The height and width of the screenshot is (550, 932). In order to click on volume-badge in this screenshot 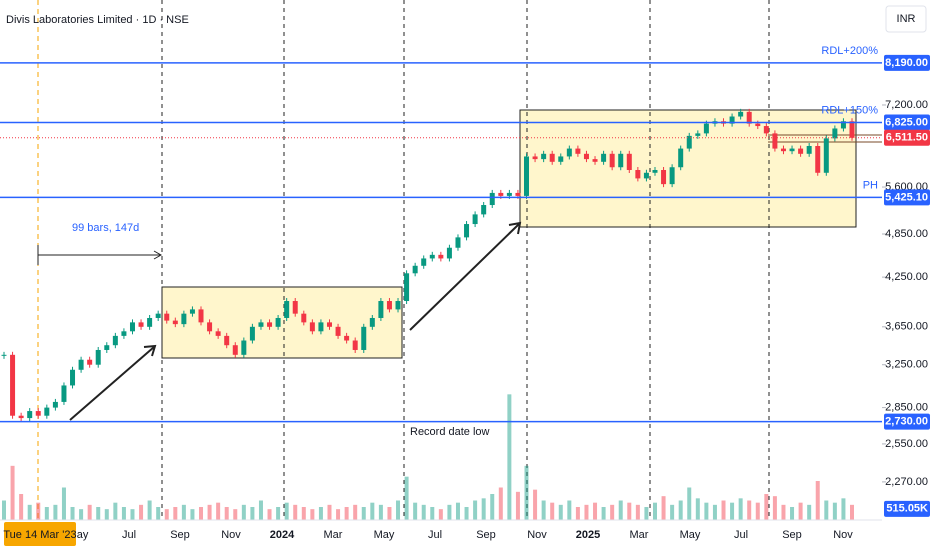, I will do `click(907, 508)`.